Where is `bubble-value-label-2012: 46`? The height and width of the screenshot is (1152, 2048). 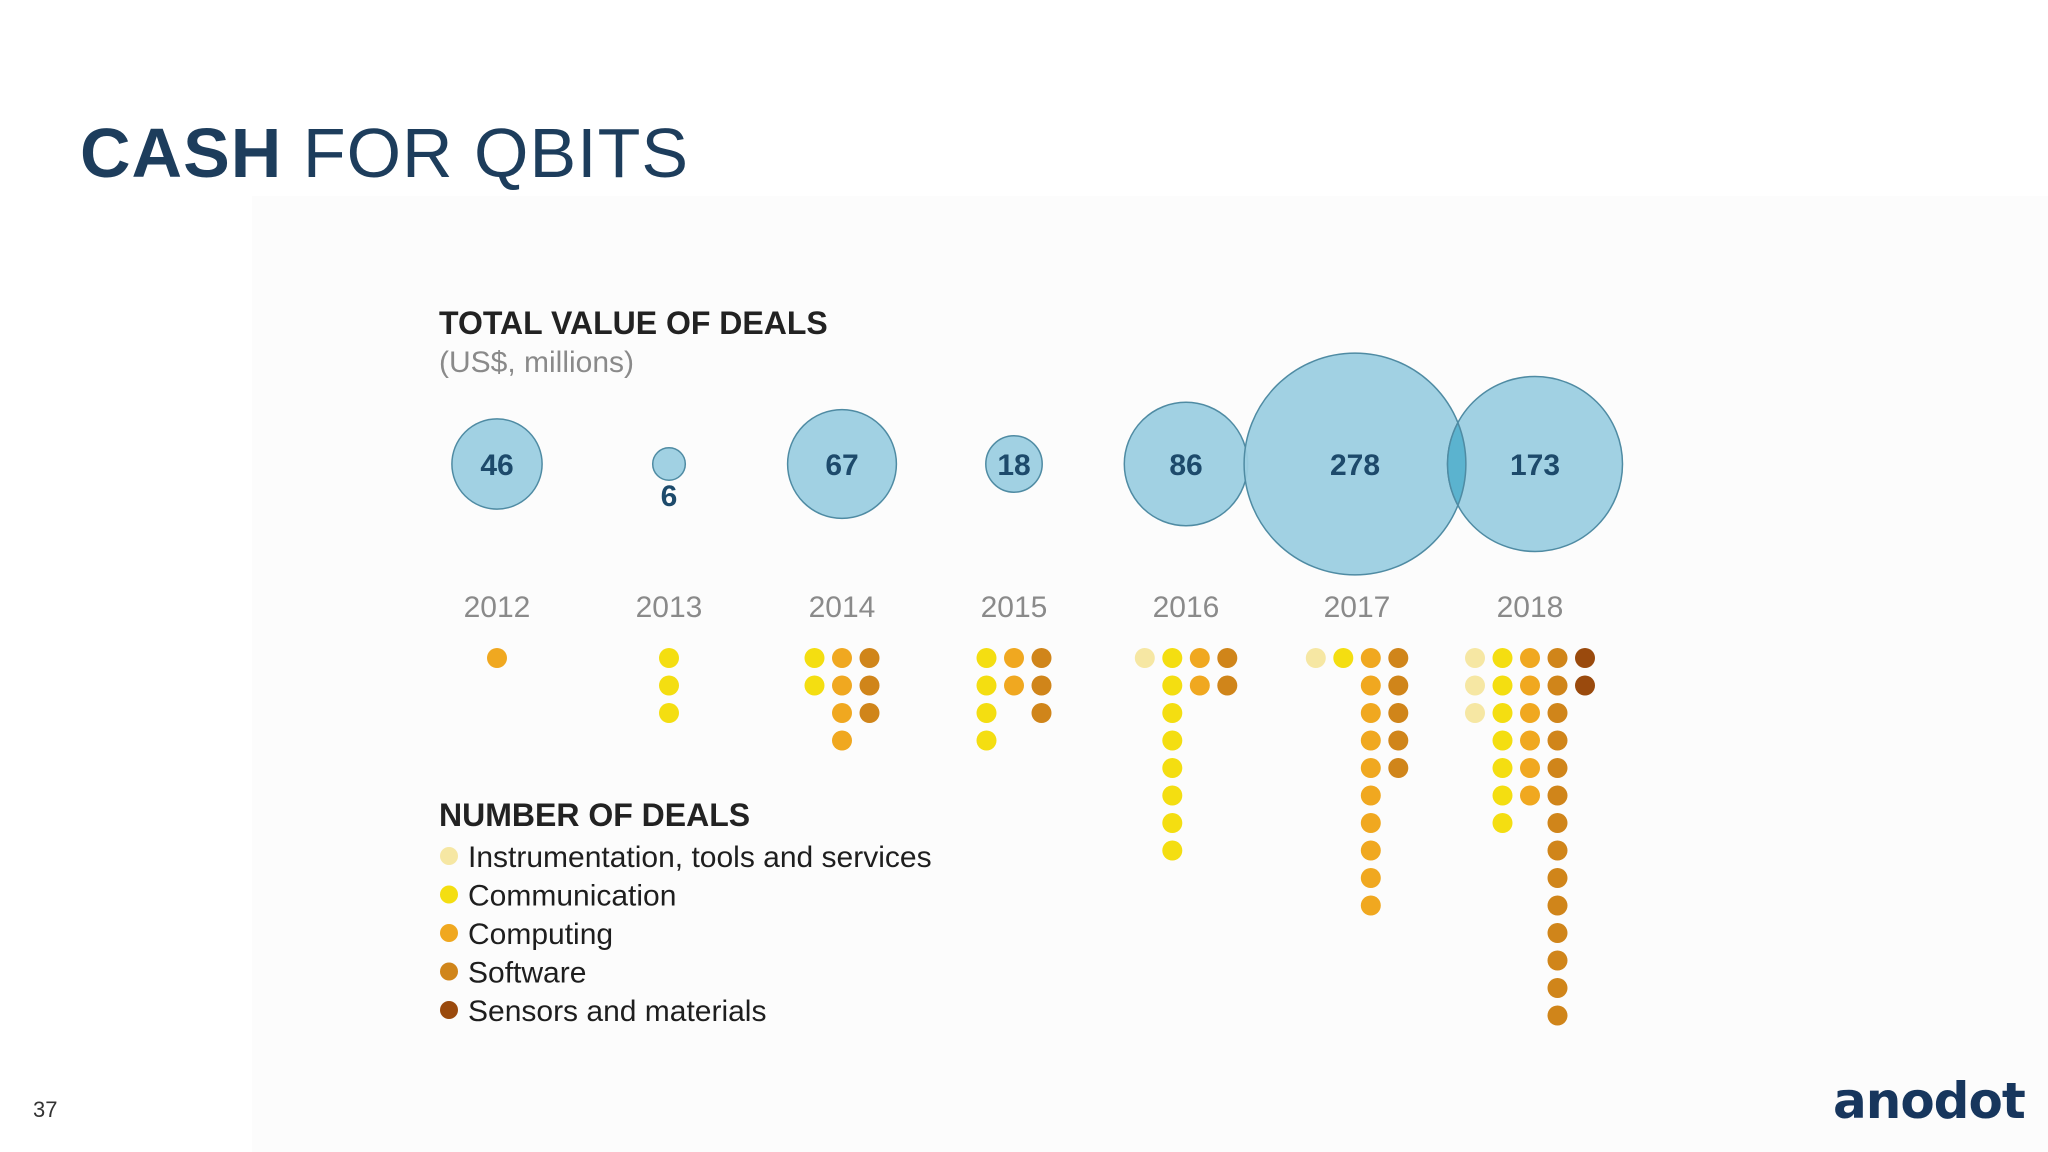
bubble-value-label-2012: 46 is located at coordinates (496, 465).